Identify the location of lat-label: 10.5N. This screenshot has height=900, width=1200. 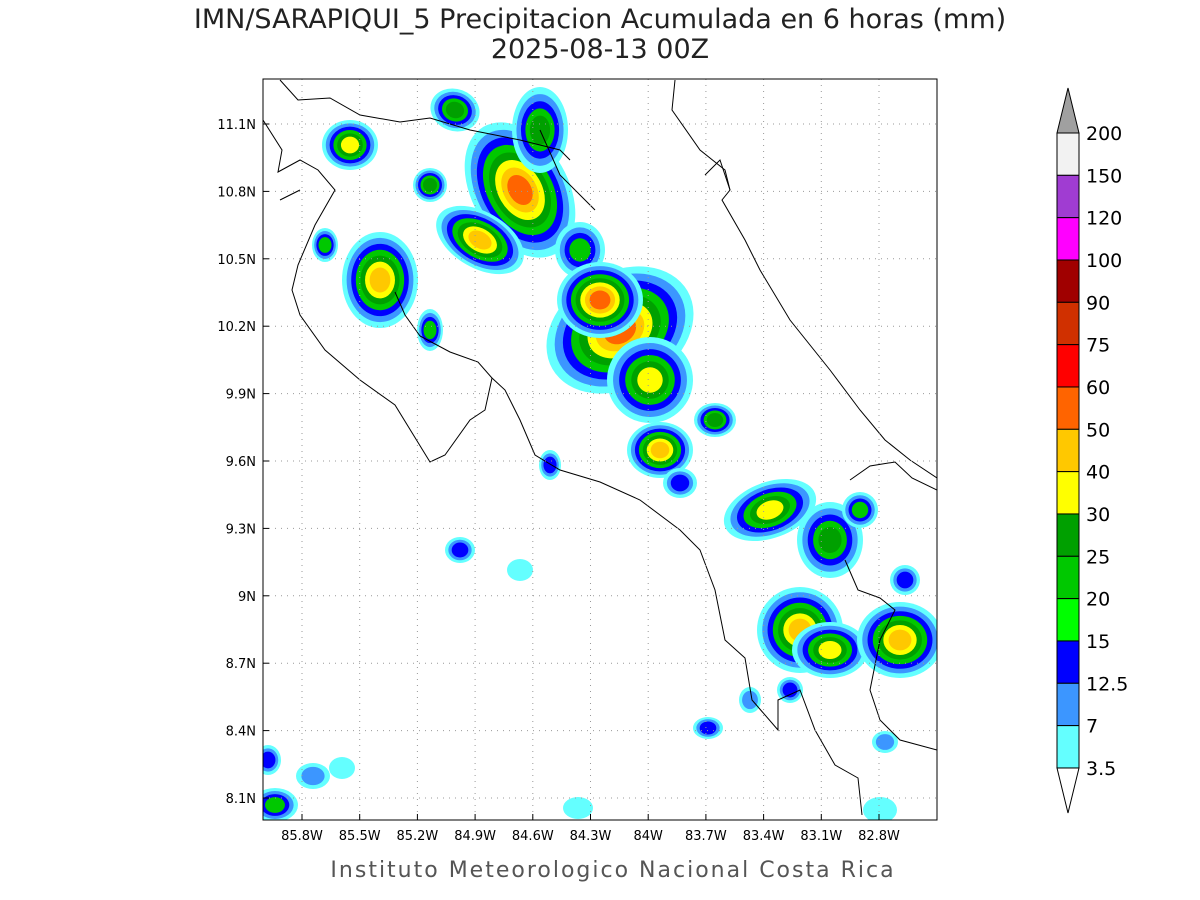
(236, 260).